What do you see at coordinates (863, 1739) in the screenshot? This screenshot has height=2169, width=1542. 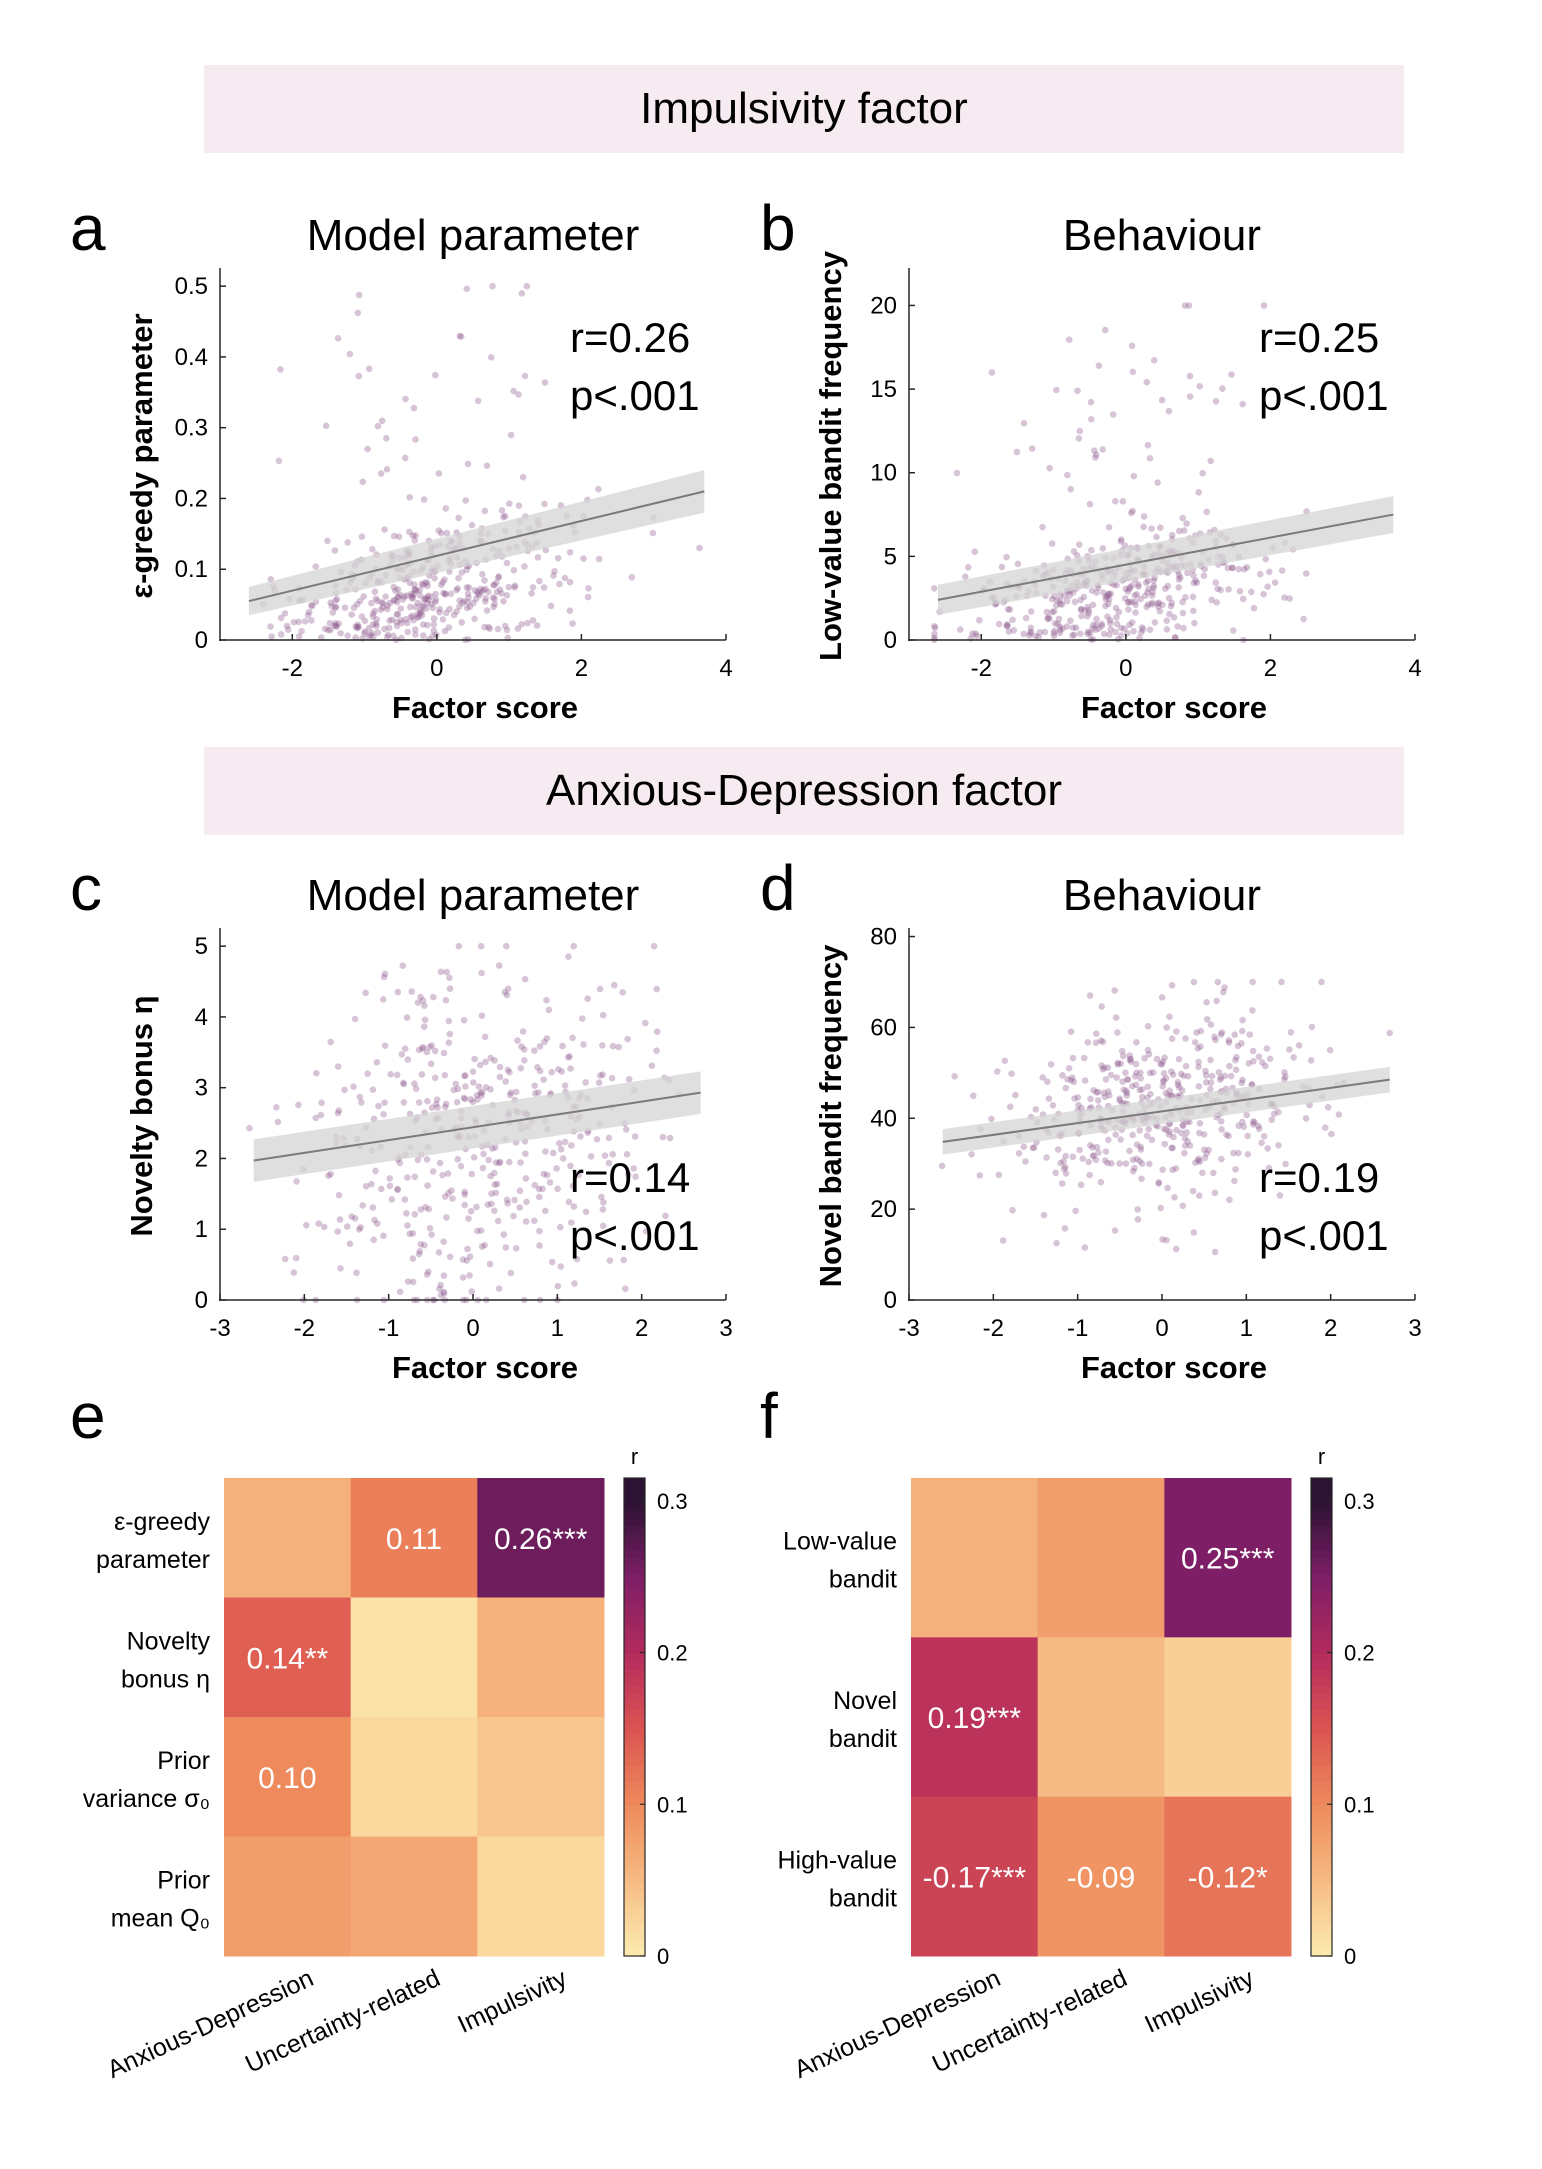 I see `row-label: bandit` at bounding box center [863, 1739].